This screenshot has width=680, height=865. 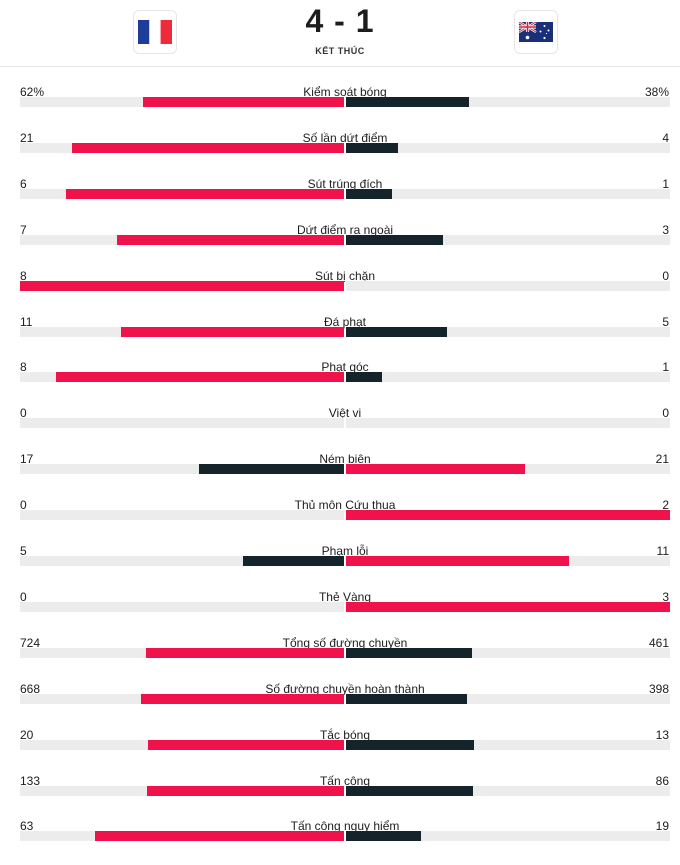 I want to click on away-stat-value: 4, so click(x=665, y=138).